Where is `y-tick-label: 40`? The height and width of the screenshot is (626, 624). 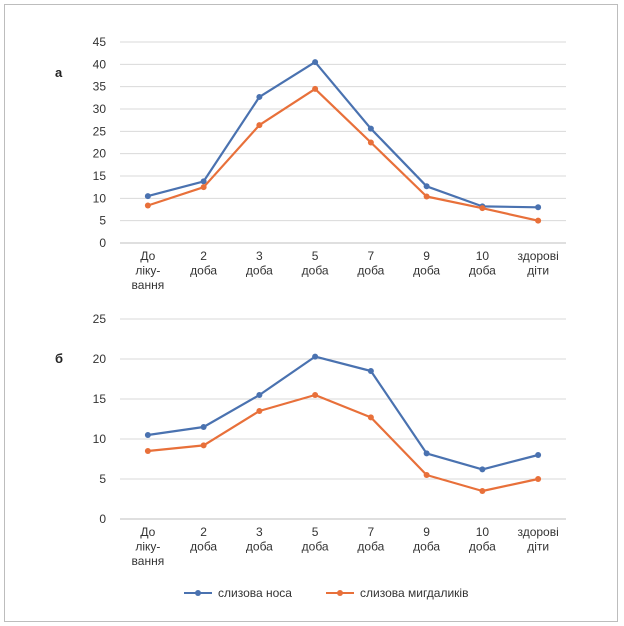
y-tick-label: 40 is located at coordinates (100, 64).